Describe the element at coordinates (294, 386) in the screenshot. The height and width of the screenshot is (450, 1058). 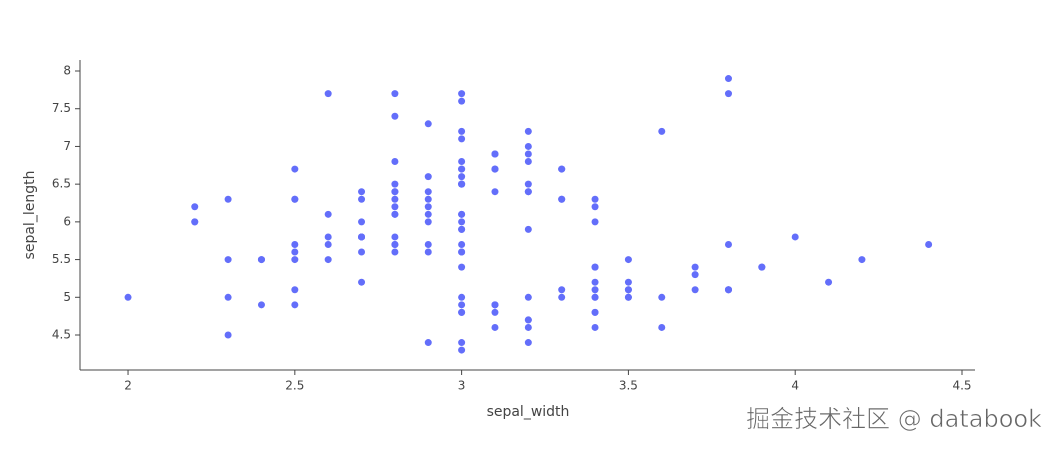
I see `x-tick-label: 2.5` at that location.